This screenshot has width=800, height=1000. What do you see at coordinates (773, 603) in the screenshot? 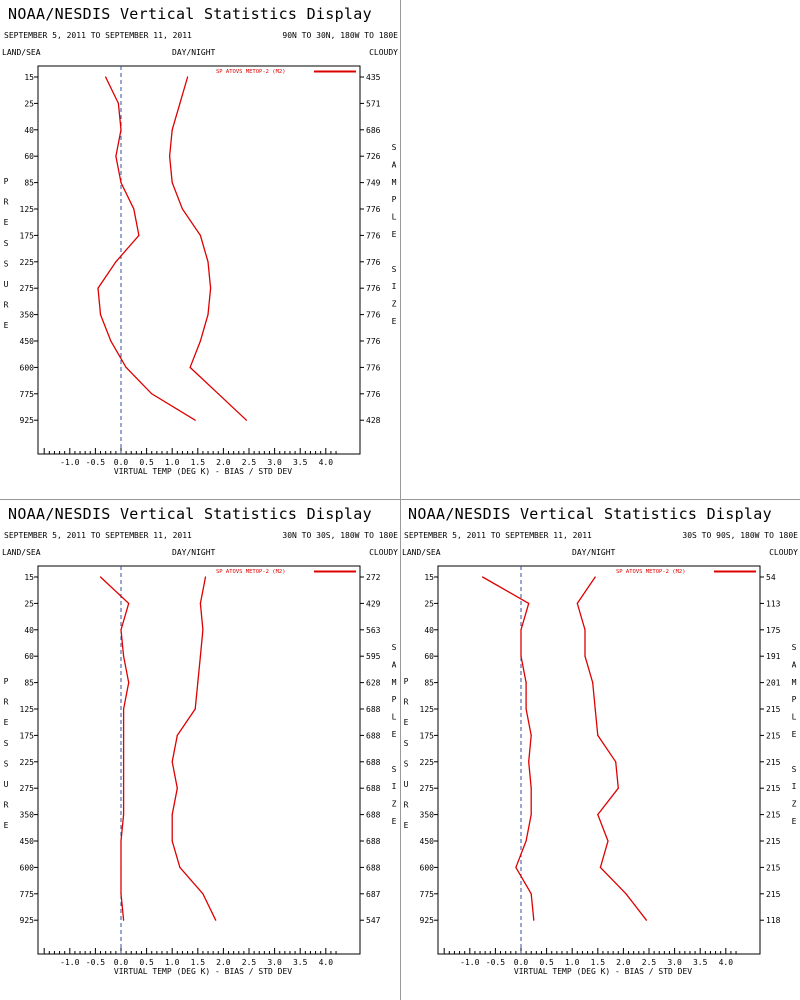
I see `sample-size-label: 113` at bounding box center [773, 603].